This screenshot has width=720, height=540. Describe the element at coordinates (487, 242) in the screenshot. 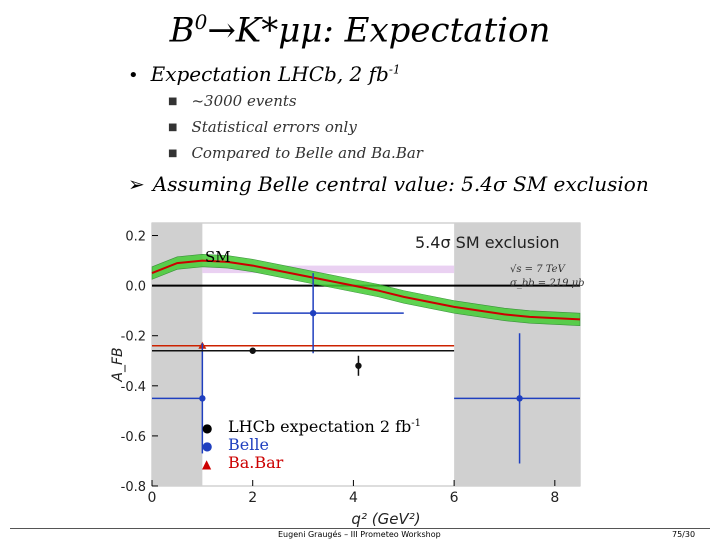

I see `exclusion-annotation: 5.4σ SM exclusion` at that location.